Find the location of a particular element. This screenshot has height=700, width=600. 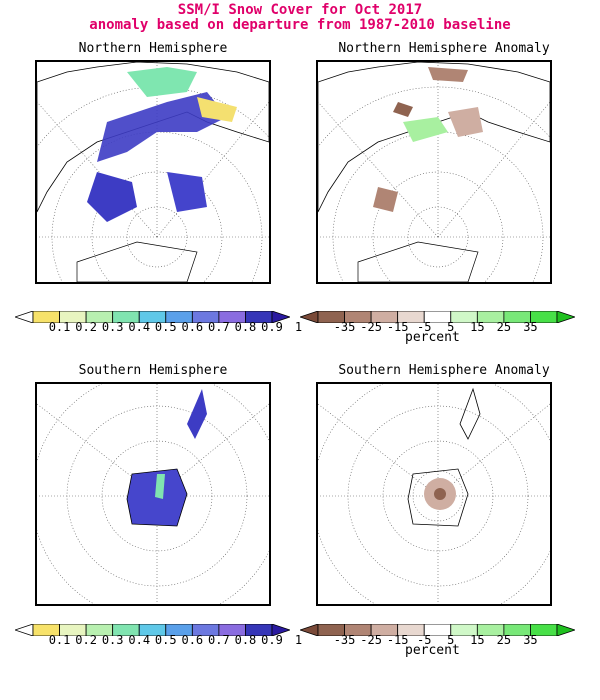

nh-panel-title: Northern Hemisphere is located at coordinates (153, 48).